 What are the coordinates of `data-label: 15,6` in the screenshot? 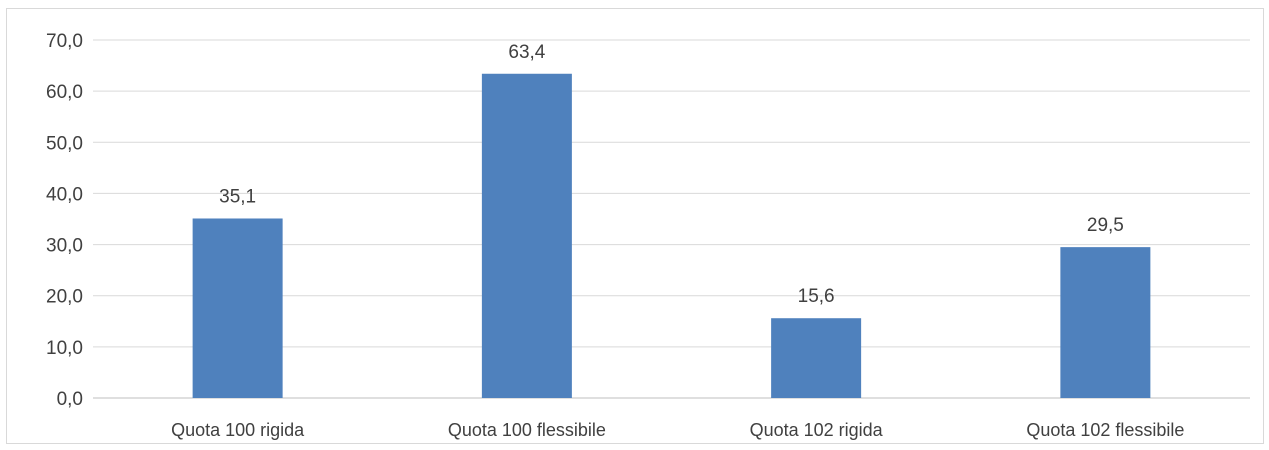 It's located at (816, 296).